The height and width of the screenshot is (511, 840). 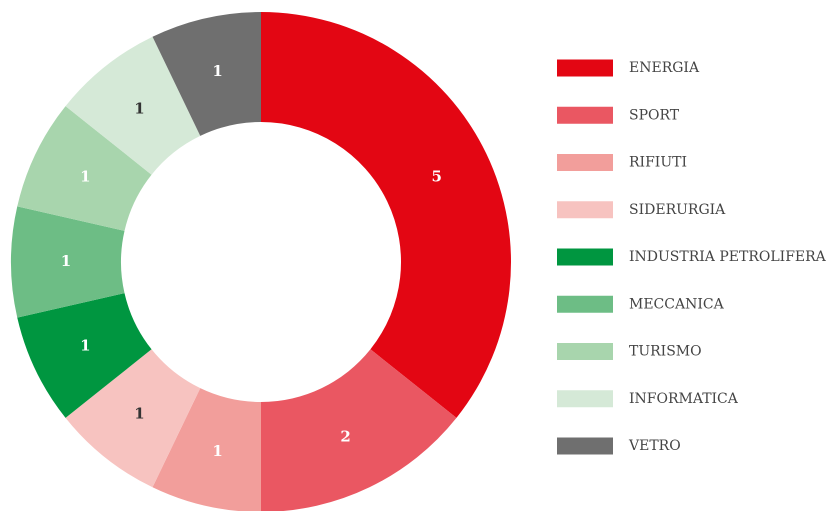 I want to click on legend-label: SIDERURGIA, so click(x=677, y=210).